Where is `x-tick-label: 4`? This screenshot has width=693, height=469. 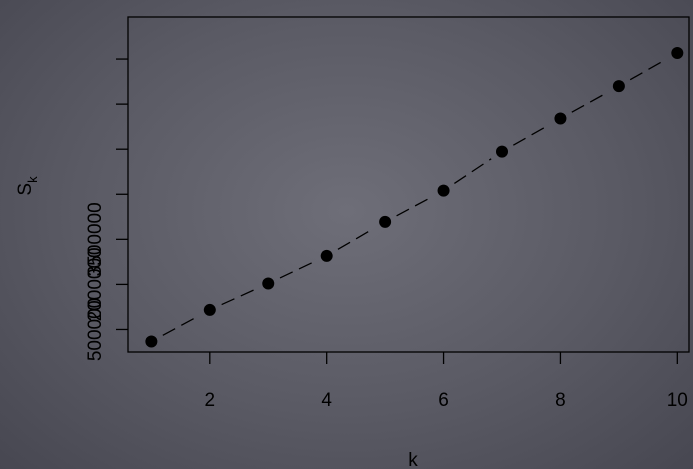 x-tick-label: 4 is located at coordinates (326, 400).